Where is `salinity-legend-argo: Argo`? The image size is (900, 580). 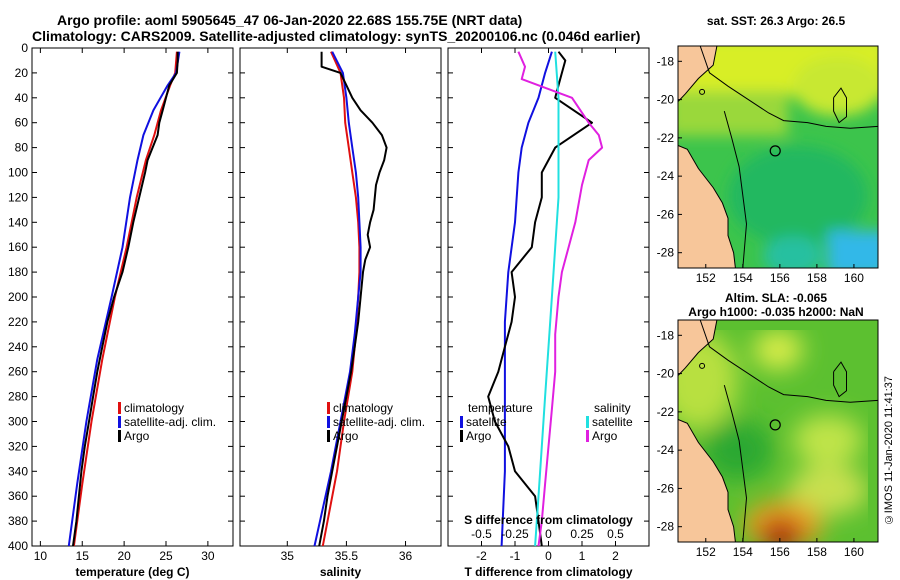
salinity-legend-argo: Argo is located at coordinates (346, 436).